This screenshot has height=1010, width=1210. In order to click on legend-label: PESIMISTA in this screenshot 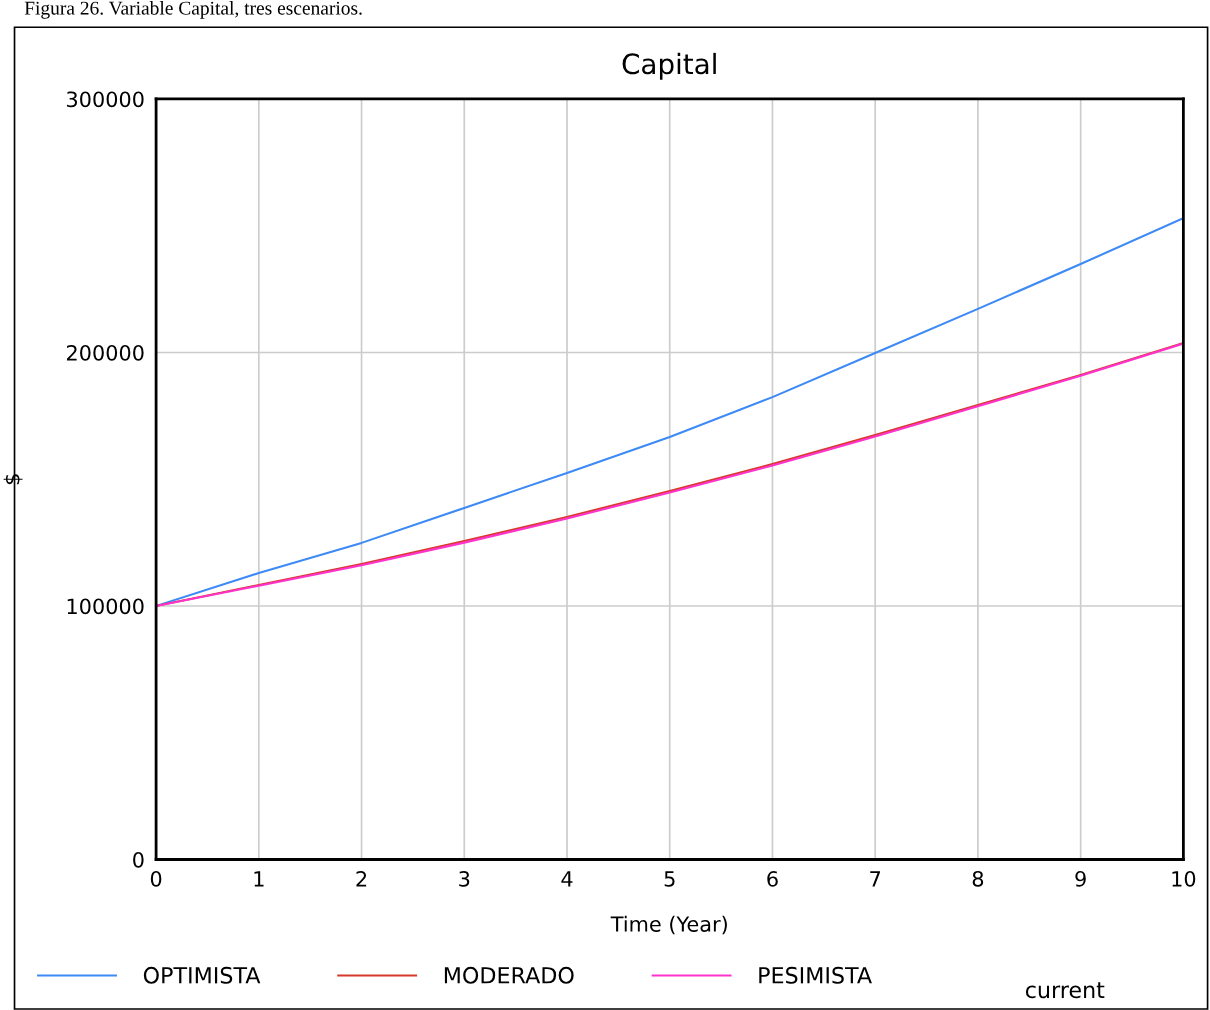, I will do `click(815, 975)`.